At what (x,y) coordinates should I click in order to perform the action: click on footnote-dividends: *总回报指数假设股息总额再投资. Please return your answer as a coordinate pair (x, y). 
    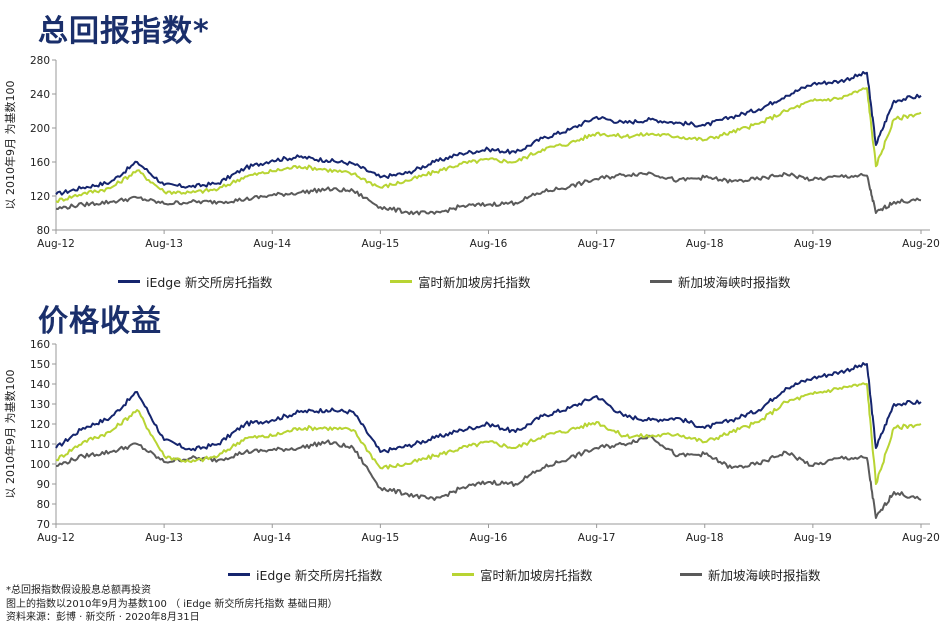
    Looking at the image, I should click on (78, 590).